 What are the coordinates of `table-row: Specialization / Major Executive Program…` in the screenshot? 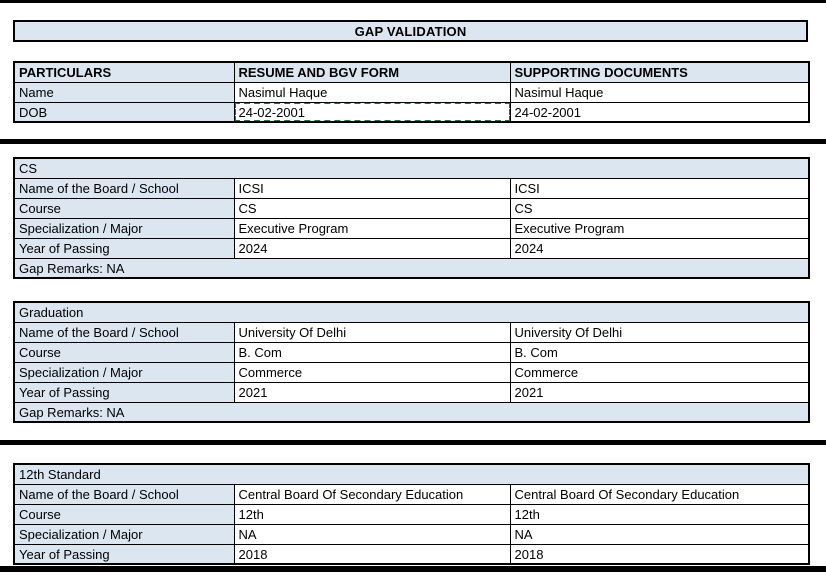 It's located at (411, 228).